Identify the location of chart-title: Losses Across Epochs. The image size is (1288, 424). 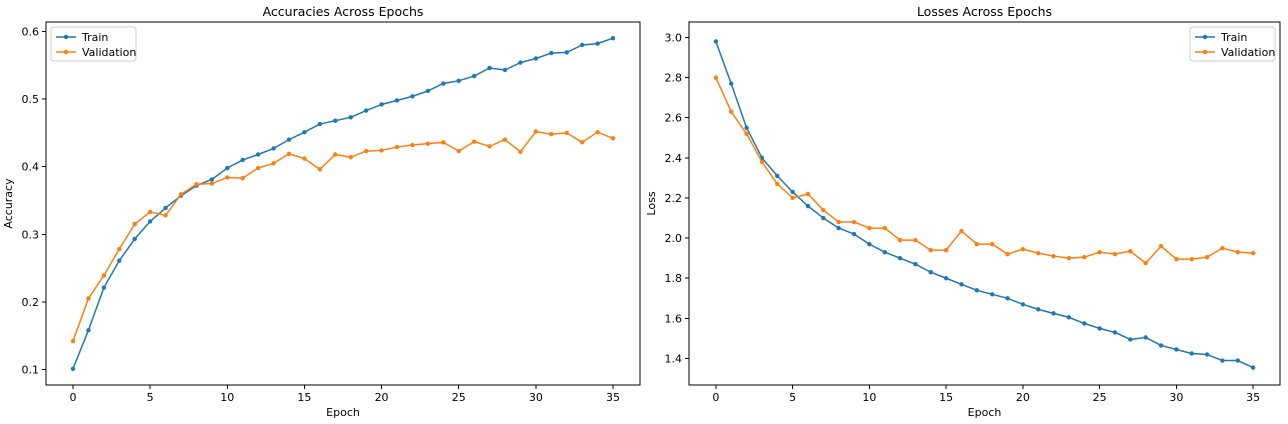
(984, 11).